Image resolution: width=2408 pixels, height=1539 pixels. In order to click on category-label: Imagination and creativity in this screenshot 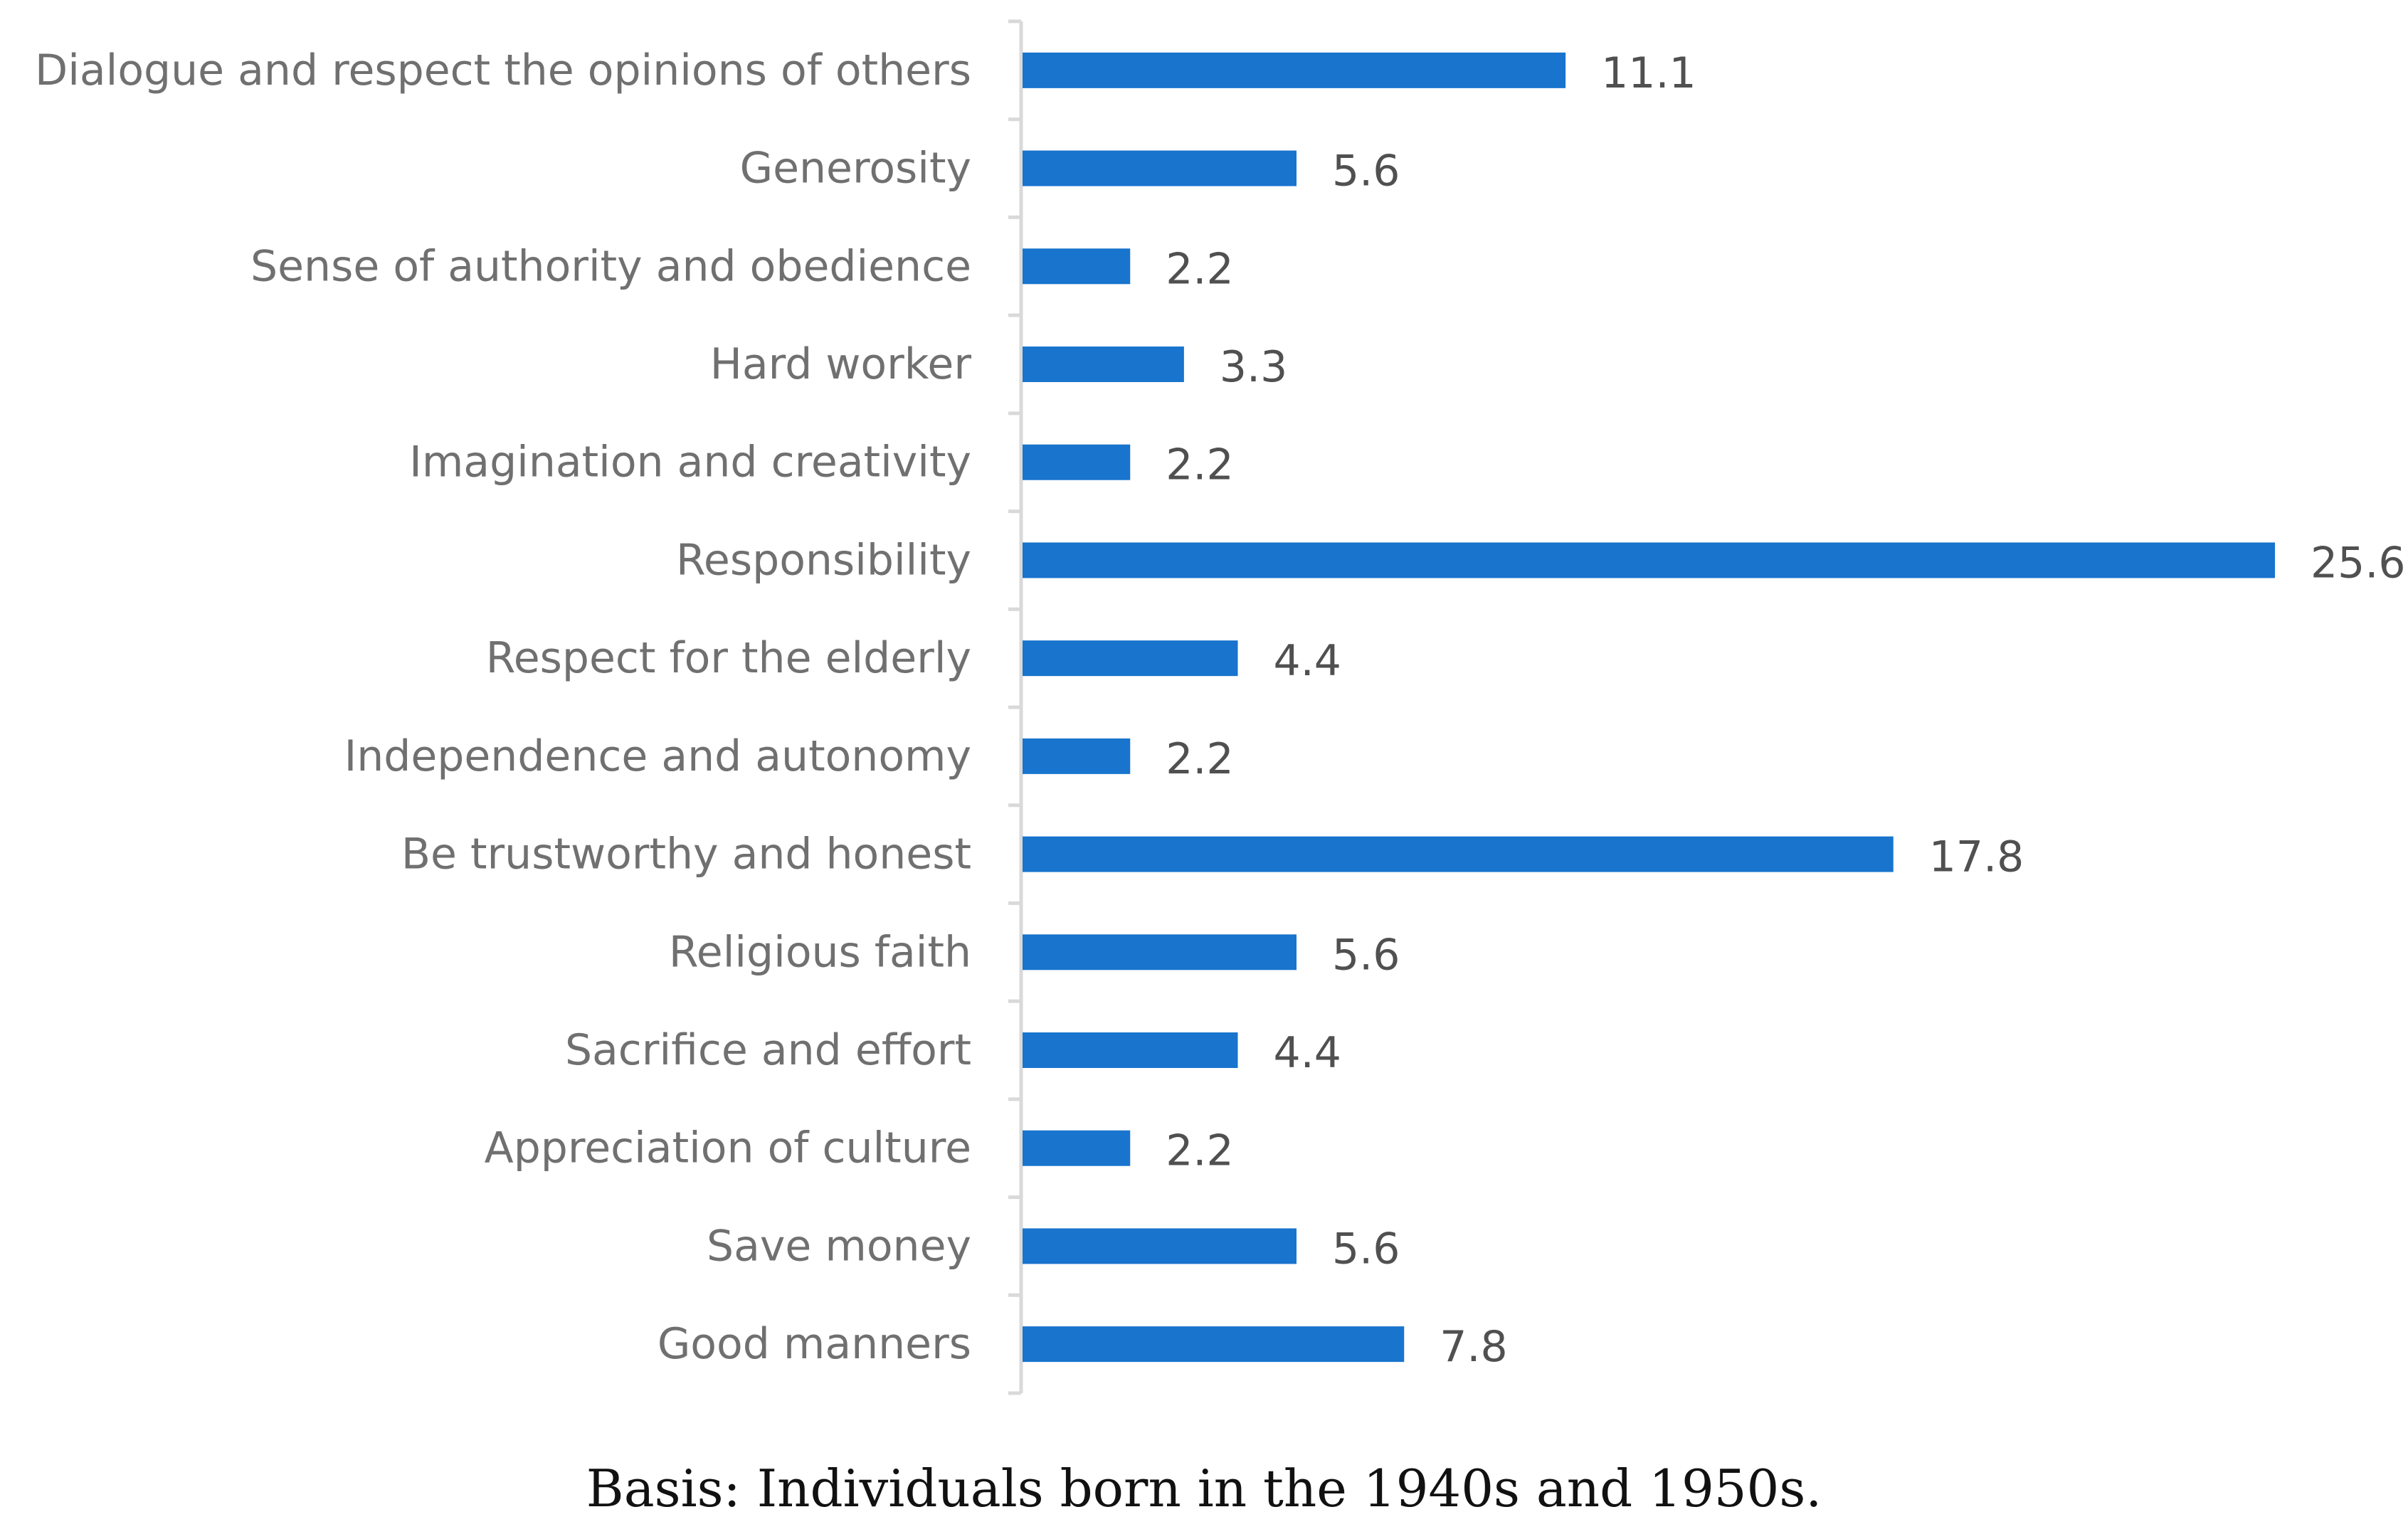, I will do `click(690, 462)`.